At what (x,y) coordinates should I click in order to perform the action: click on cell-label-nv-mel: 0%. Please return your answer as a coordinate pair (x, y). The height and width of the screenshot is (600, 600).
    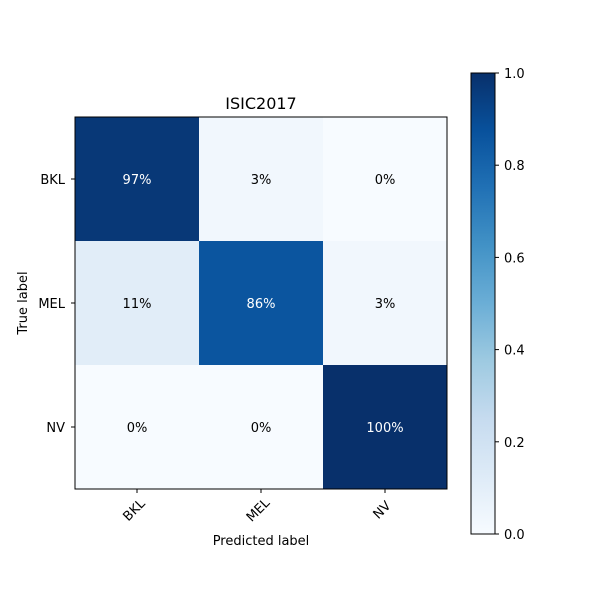
    Looking at the image, I should click on (261, 428).